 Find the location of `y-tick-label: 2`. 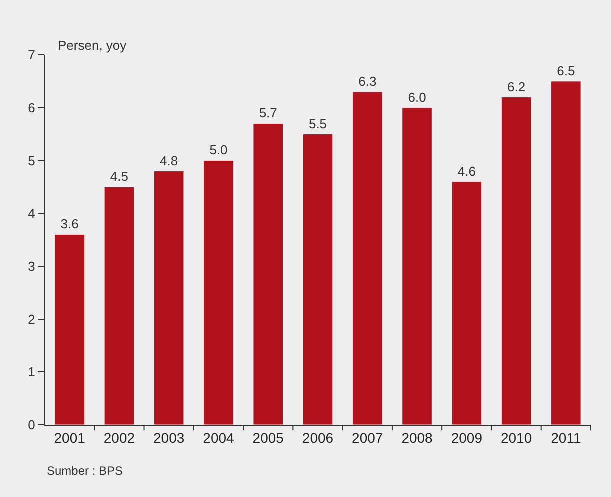

y-tick-label: 2 is located at coordinates (32, 319).